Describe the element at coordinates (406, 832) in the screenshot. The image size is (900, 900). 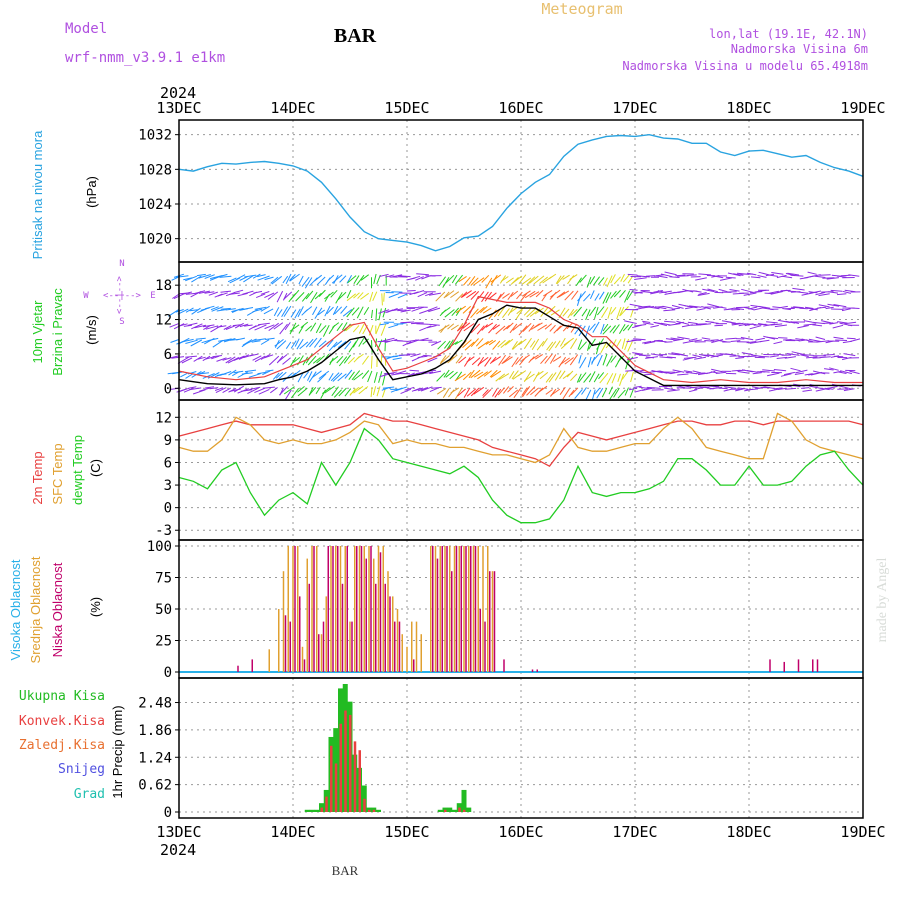
I see `time-tick-label-bottom: 15DEC` at that location.